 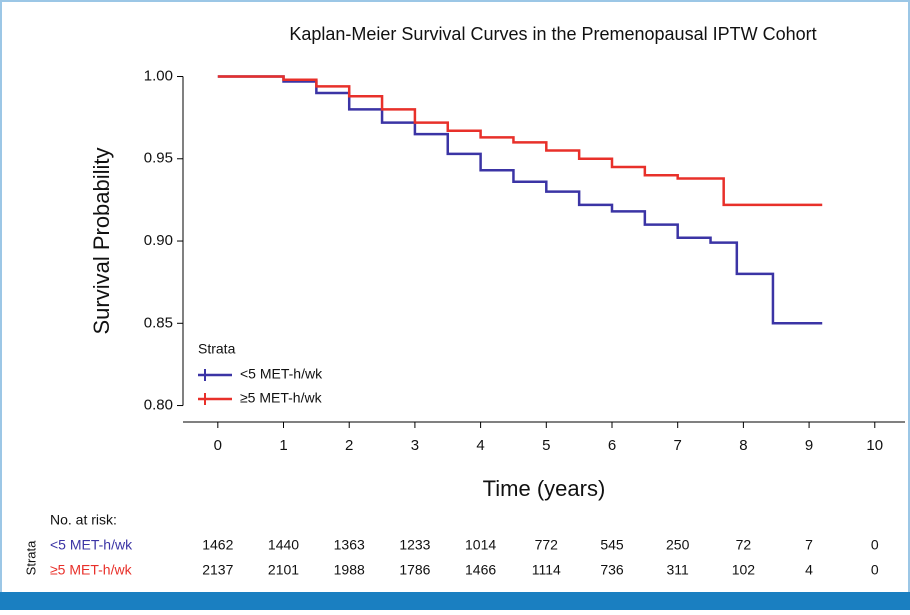 What do you see at coordinates (217, 570) in the screenshot?
I see `risk-count: 2137` at bounding box center [217, 570].